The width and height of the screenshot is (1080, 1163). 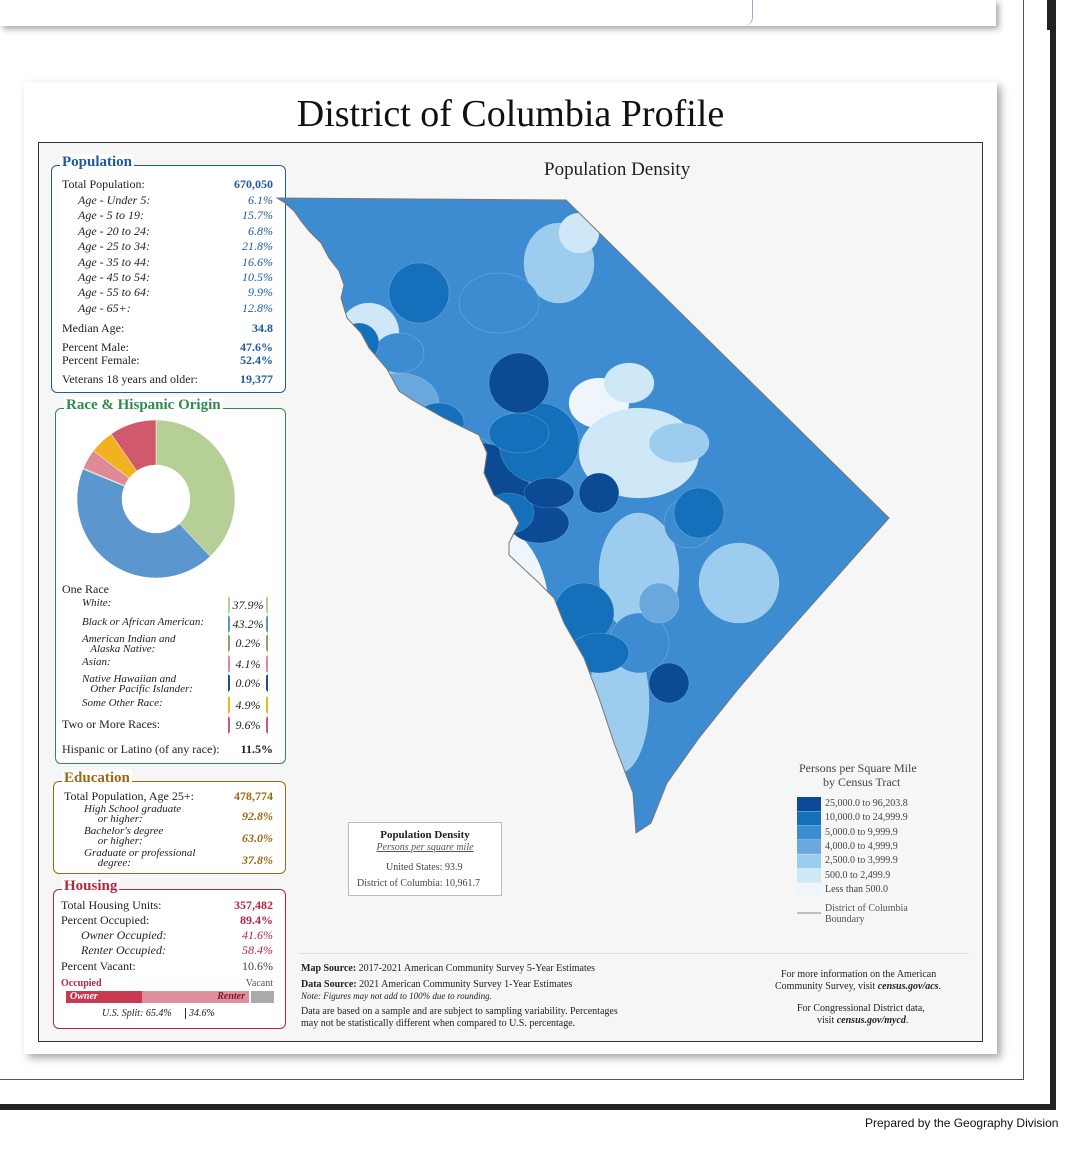 What do you see at coordinates (157, 997) in the screenshot?
I see `occupied-bar: Owner Renter` at bounding box center [157, 997].